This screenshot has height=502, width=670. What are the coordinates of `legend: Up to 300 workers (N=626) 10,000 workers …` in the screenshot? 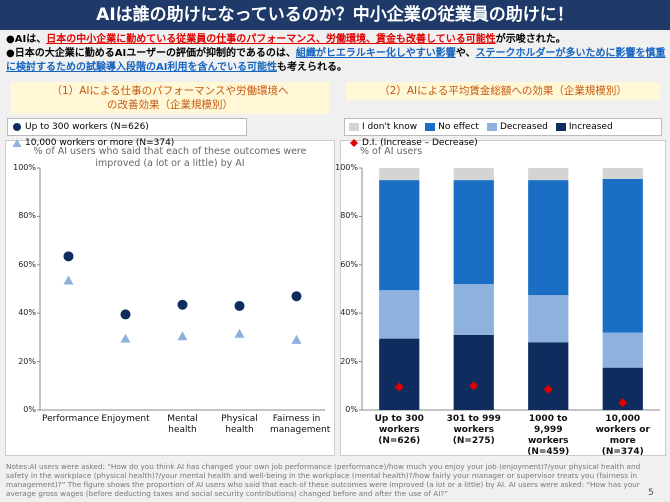 It's located at (127, 133).